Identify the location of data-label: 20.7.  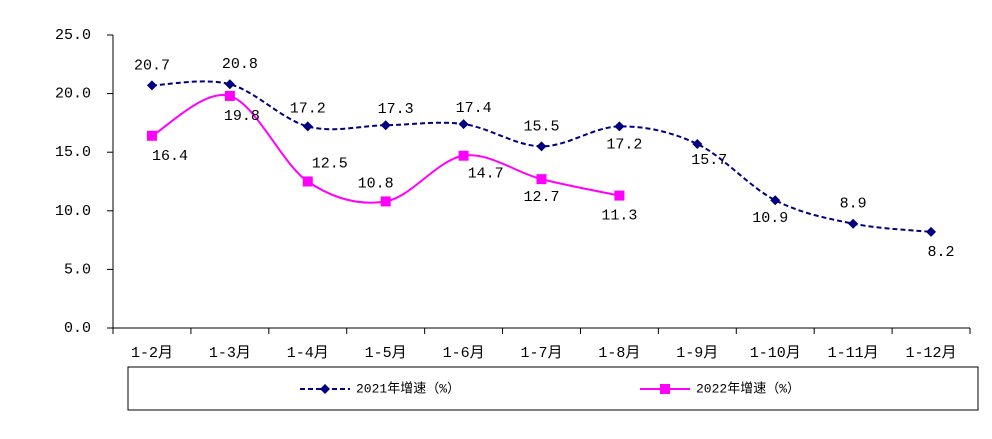
(152, 65).